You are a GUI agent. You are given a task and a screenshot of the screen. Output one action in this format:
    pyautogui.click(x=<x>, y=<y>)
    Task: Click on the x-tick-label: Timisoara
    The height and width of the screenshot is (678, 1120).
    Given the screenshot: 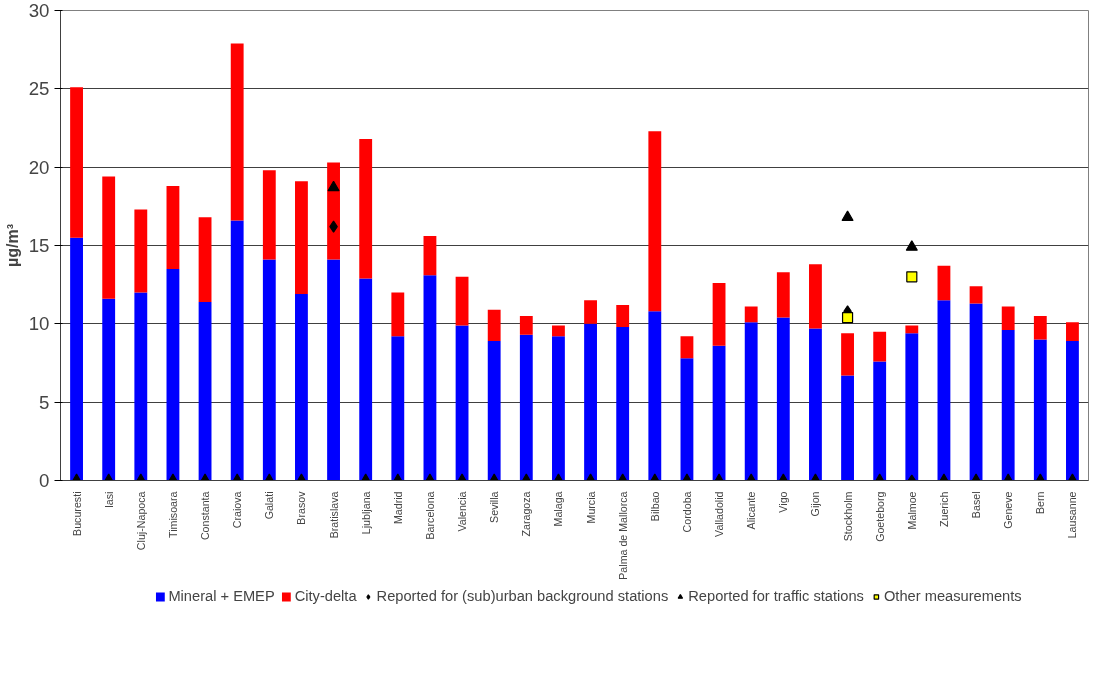 What is the action you would take?
    pyautogui.click(x=172, y=514)
    